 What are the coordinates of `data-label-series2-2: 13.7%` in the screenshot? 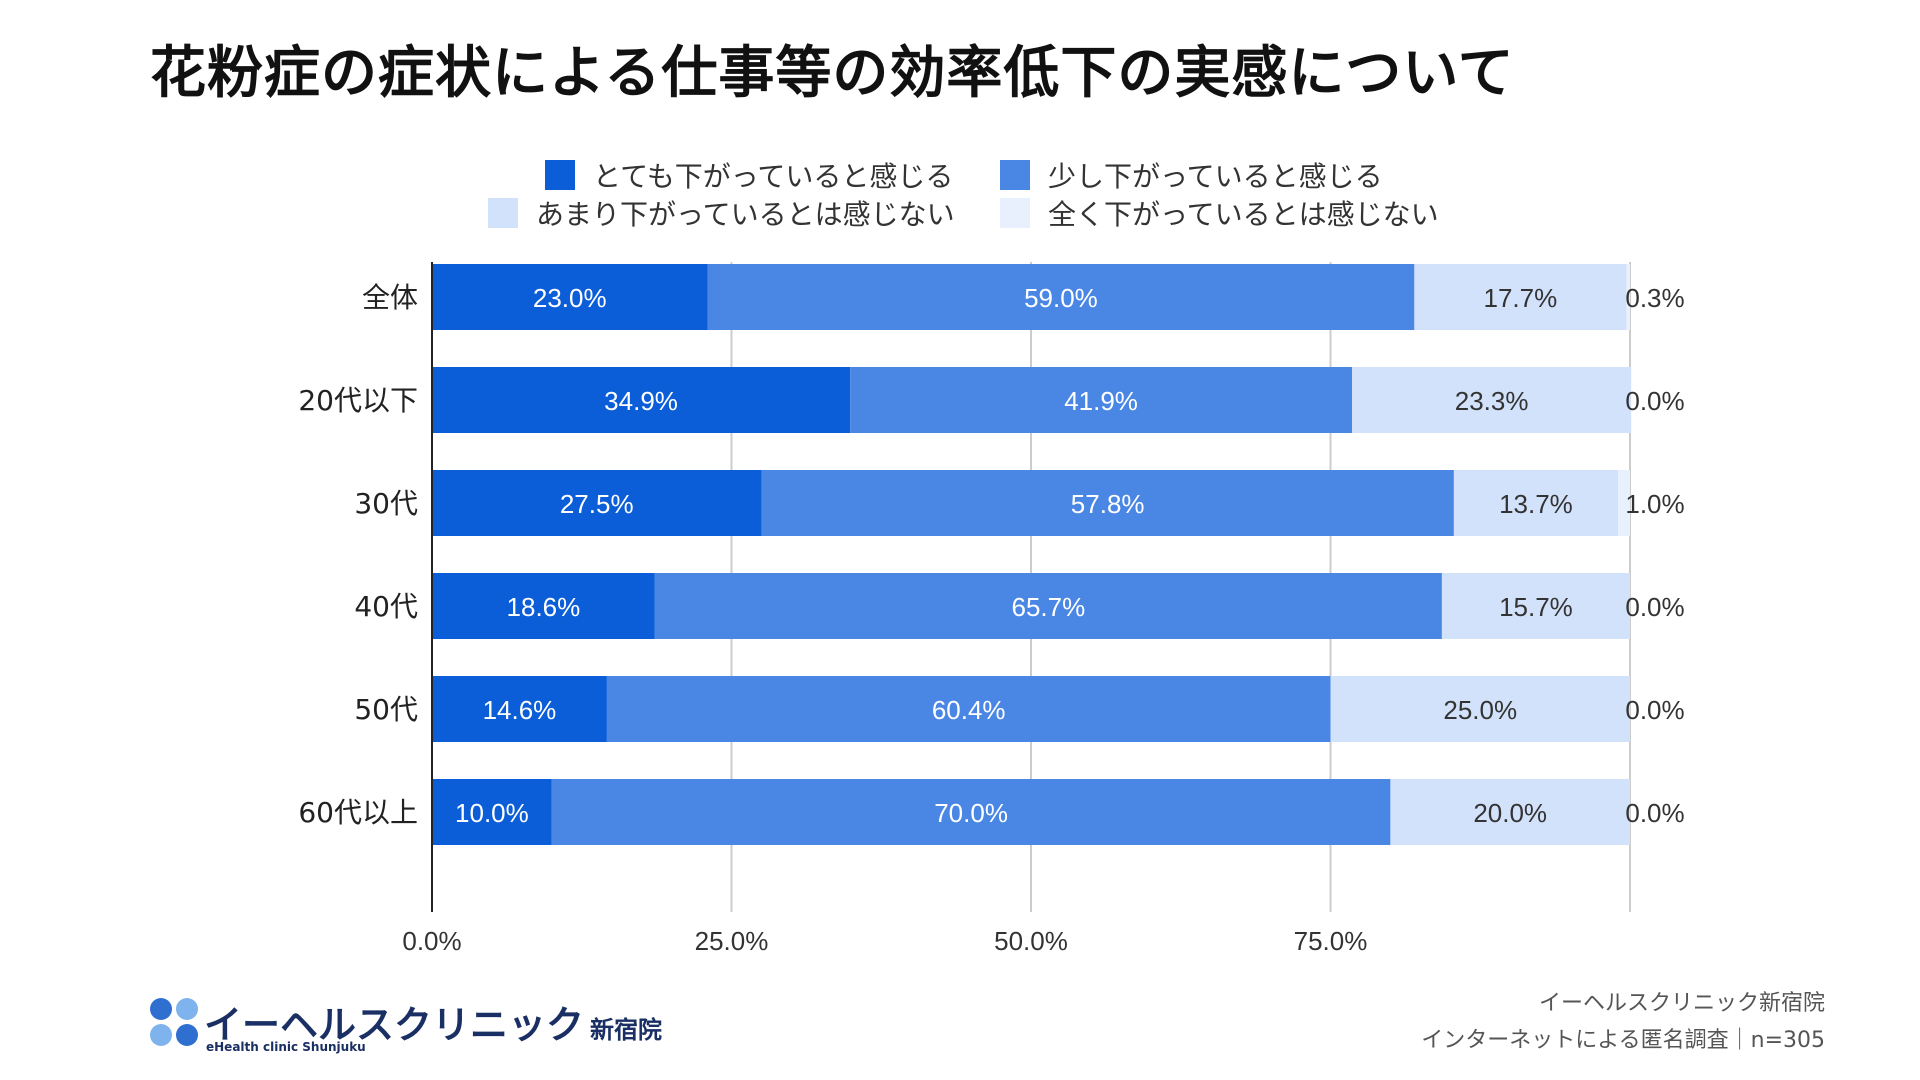 It's located at (1536, 504).